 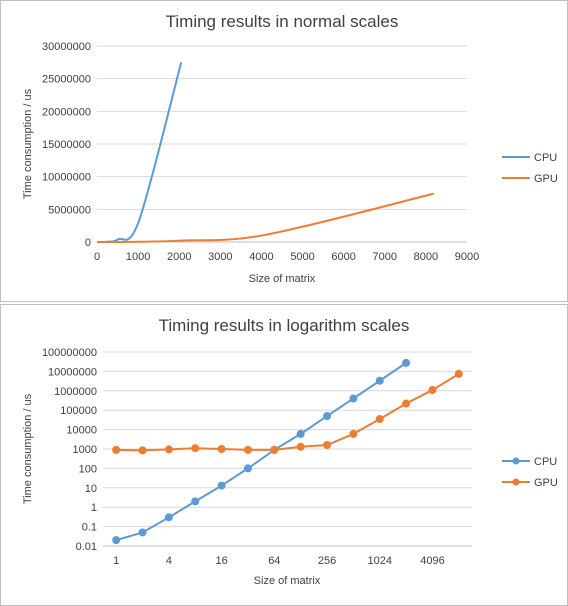 What do you see at coordinates (220, 257) in the screenshot?
I see `x-tick-label: 3000` at bounding box center [220, 257].